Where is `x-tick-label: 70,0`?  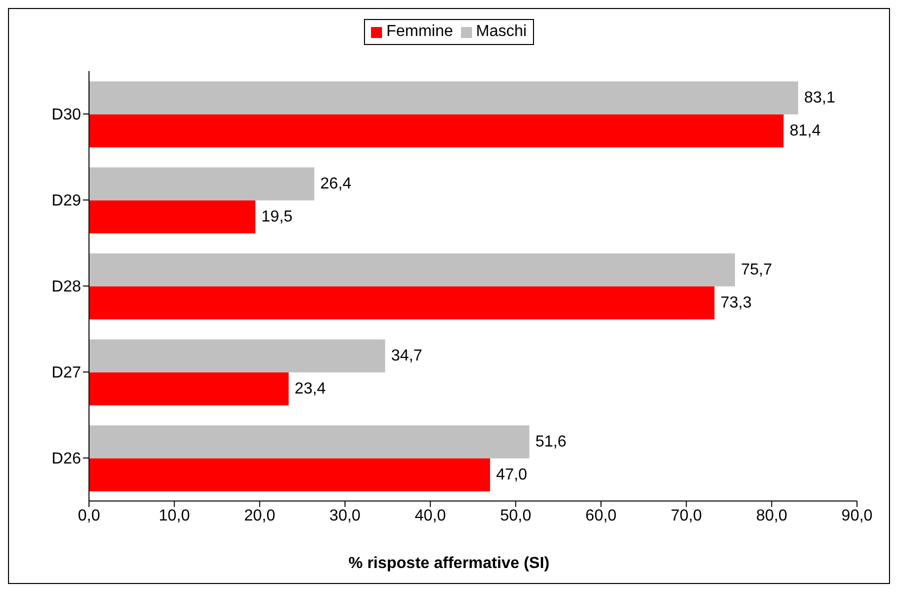 x-tick-label: 70,0 is located at coordinates (686, 515).